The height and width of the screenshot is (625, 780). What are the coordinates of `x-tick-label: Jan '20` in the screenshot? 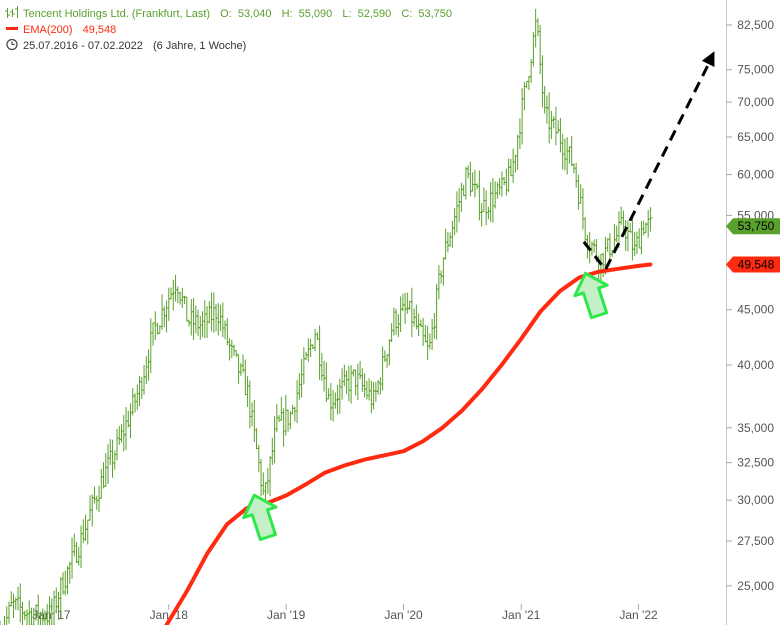 It's located at (403, 615).